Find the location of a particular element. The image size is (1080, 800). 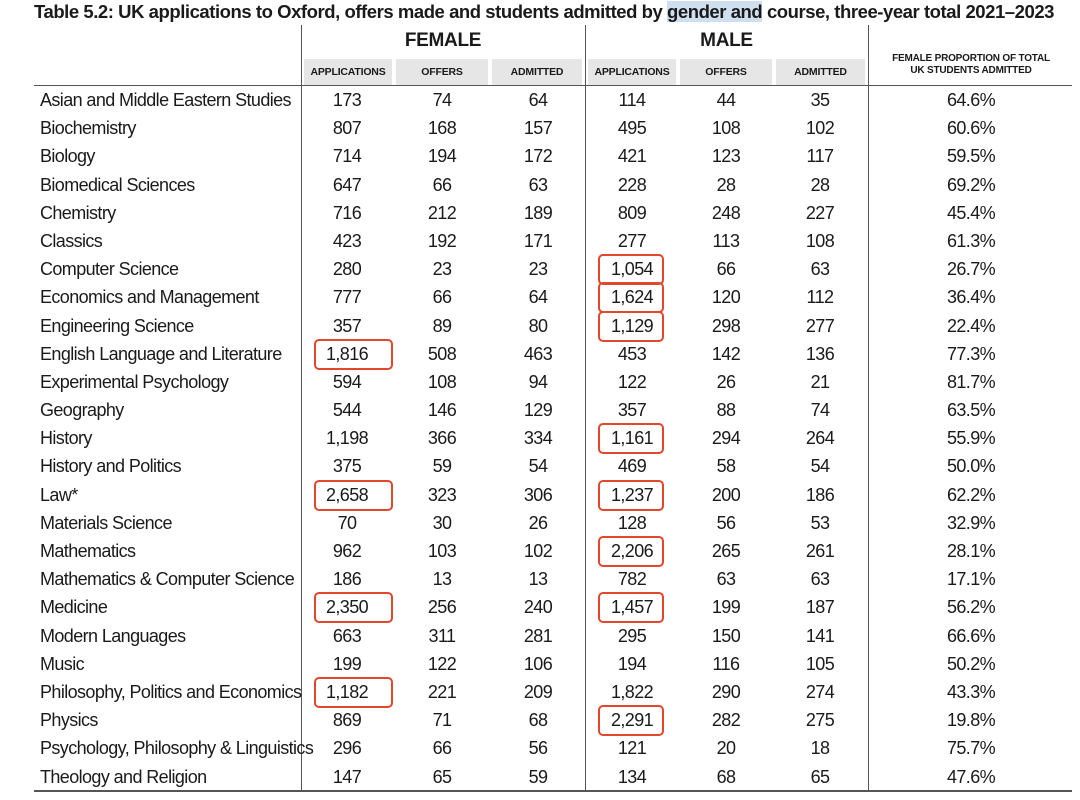

female-admitted-cell: 80 is located at coordinates (538, 325).